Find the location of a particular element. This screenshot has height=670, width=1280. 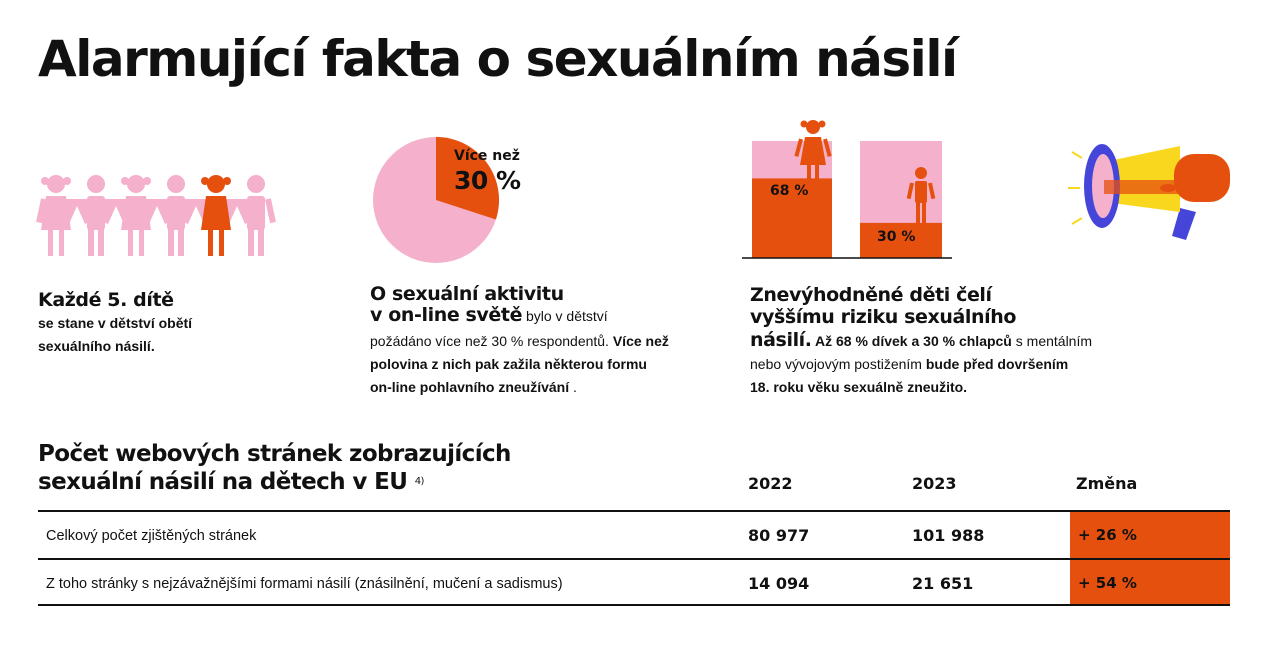

bar-girls is located at coordinates (792, 218).